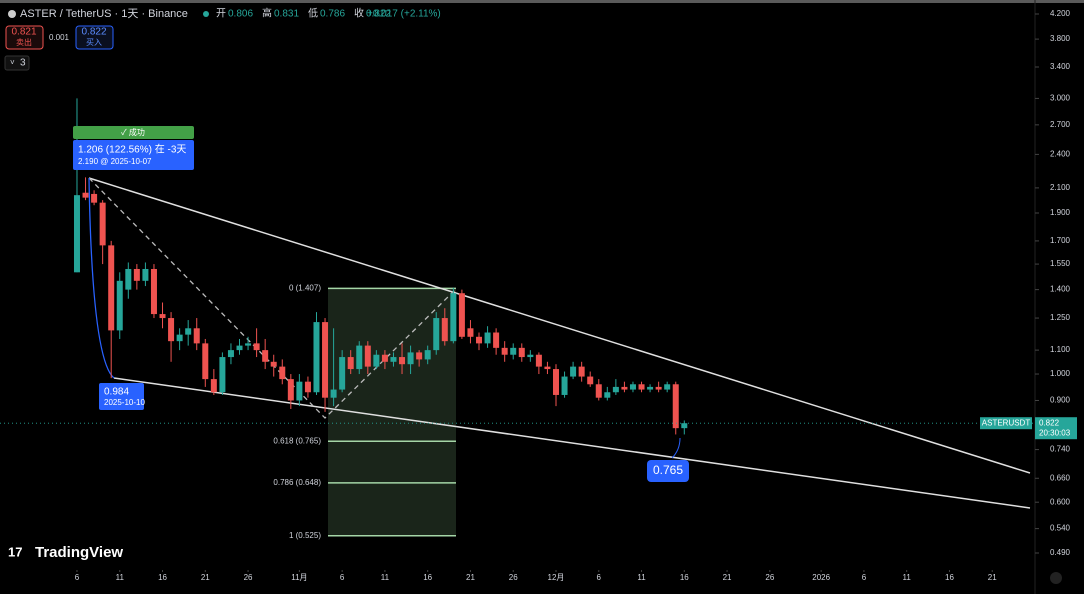 This screenshot has height=594, width=1084. What do you see at coordinates (12, 14) in the screenshot?
I see `symbol-icon` at bounding box center [12, 14].